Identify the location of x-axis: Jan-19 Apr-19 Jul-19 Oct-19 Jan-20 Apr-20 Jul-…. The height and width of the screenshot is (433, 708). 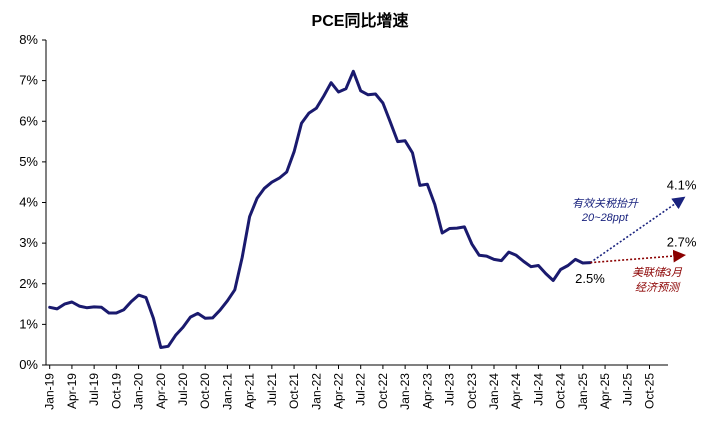
(355, 387).